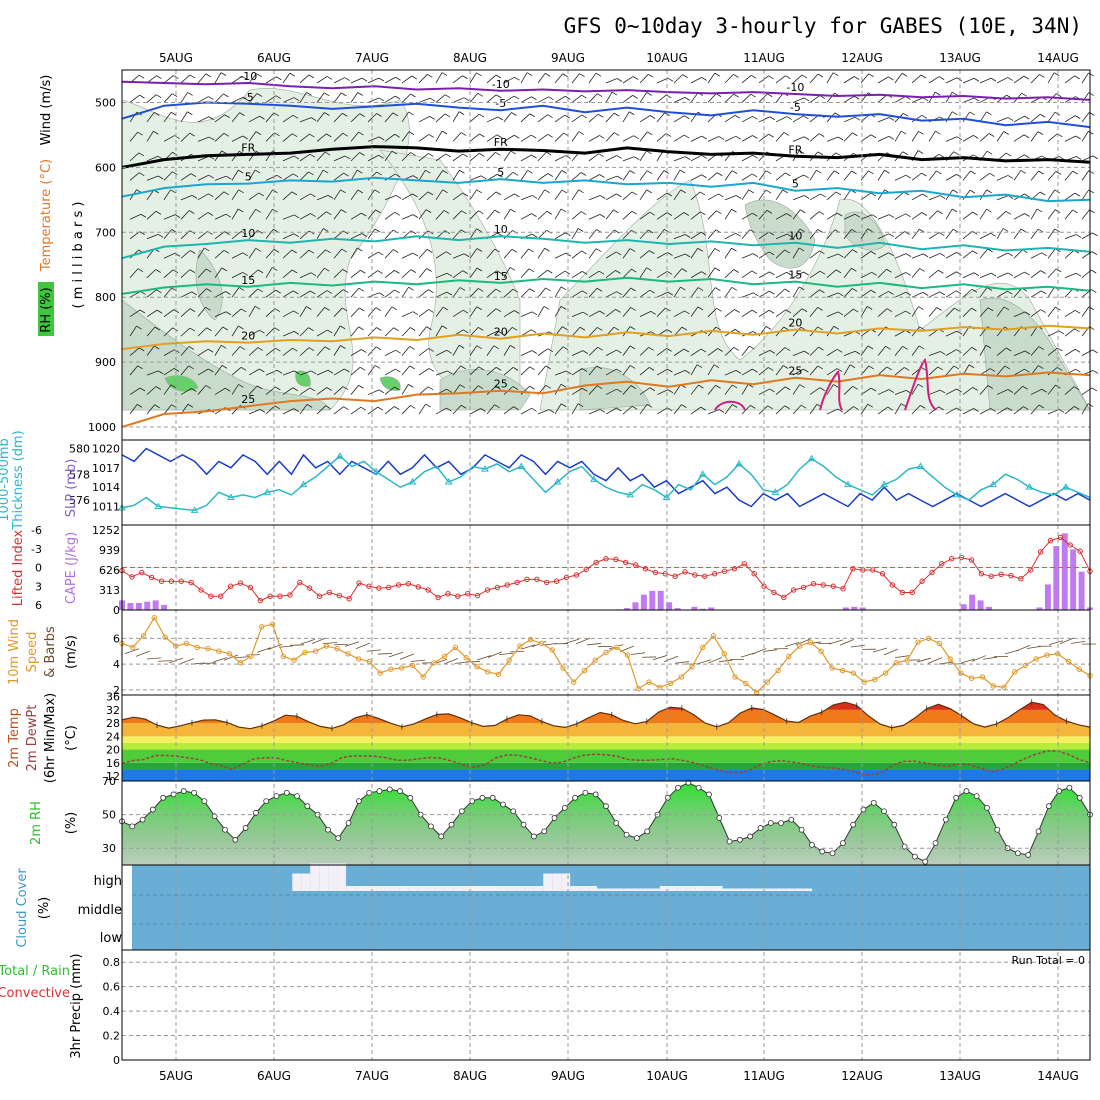  I want to click on axis-label-cloud: Cloud Cover, so click(22, 908).